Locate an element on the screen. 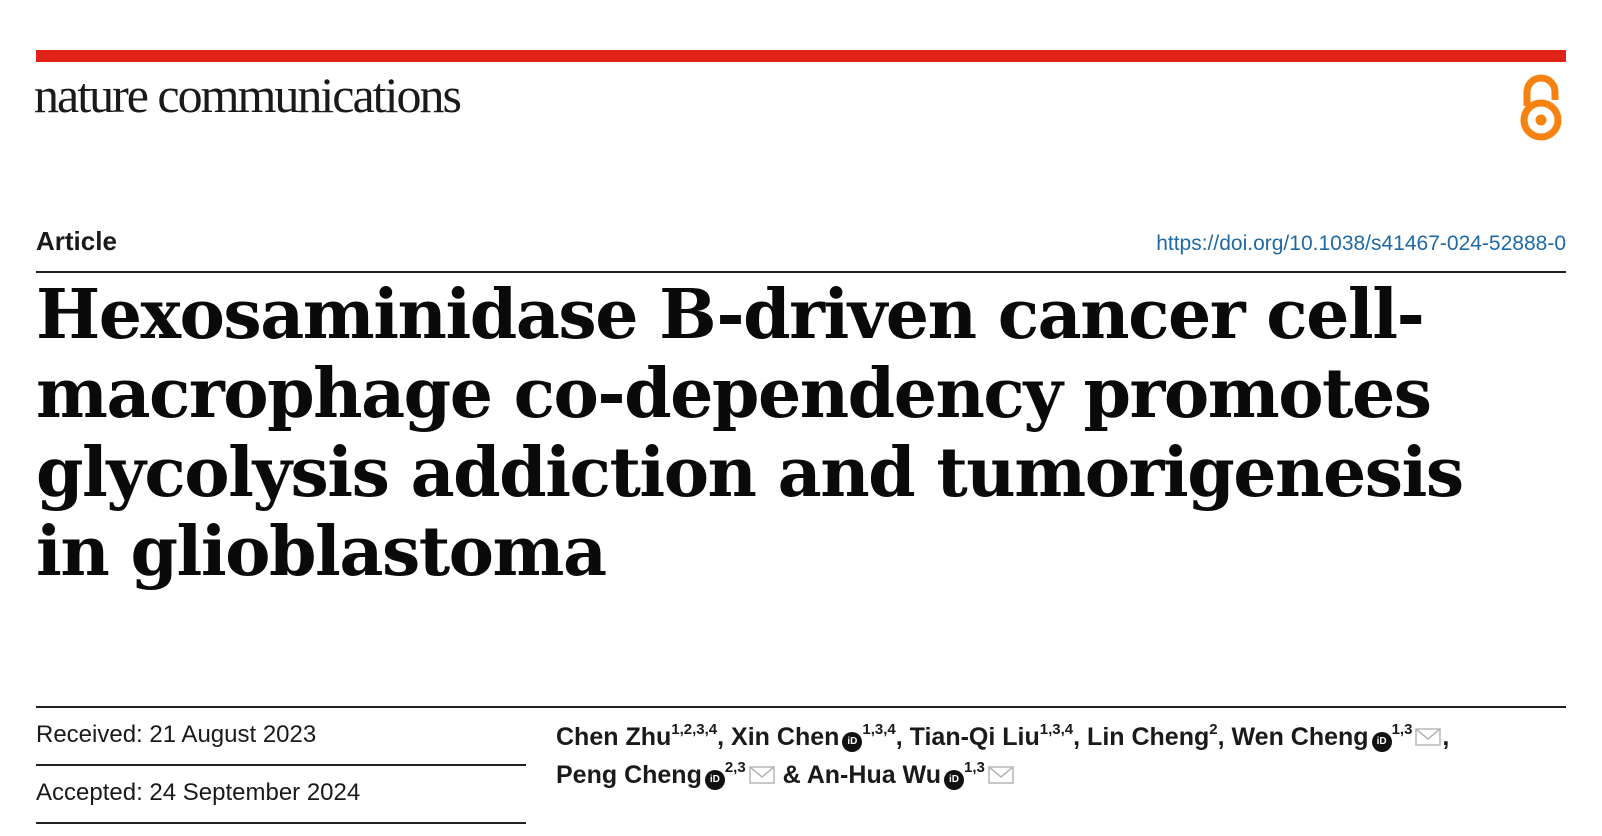 This screenshot has height=836, width=1602. author-name: Peng Cheng iD2,3 is located at coordinates (666, 774).